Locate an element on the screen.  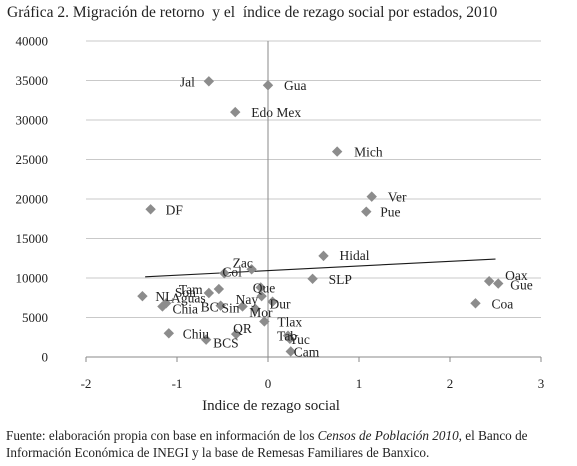
y-tick-label: 15000 is located at coordinates (32, 238).